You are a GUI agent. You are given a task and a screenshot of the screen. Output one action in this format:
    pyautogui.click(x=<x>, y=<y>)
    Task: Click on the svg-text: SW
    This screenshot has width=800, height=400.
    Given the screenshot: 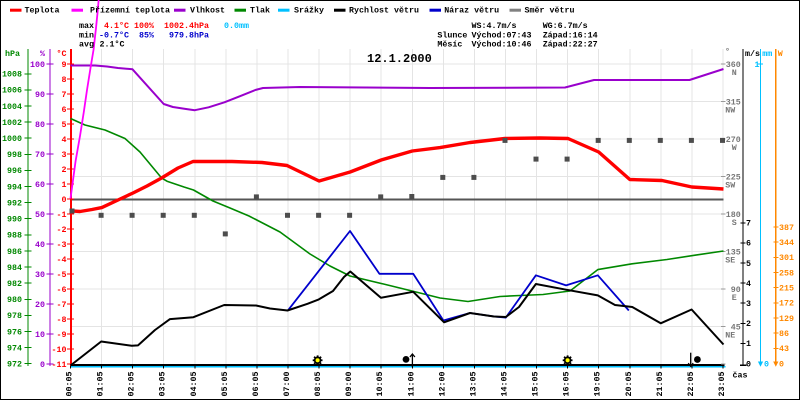 What is the action you would take?
    pyautogui.click(x=730, y=185)
    